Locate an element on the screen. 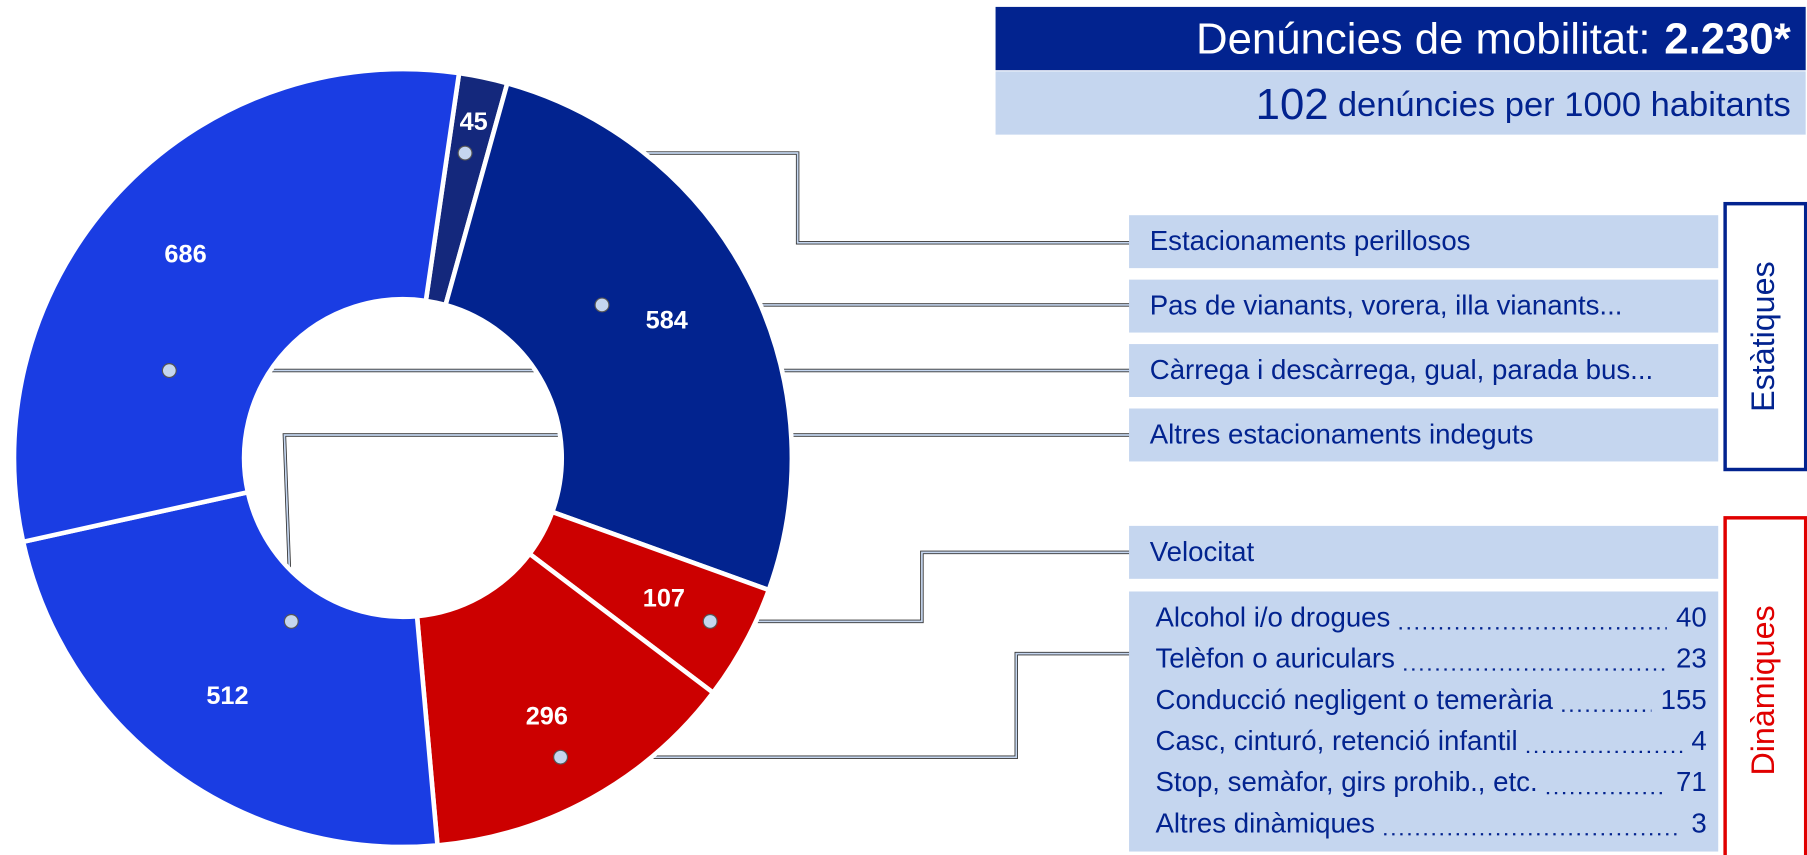 Image resolution: width=1807 pixels, height=855 pixels. breakdown-value: 155 is located at coordinates (1684, 699).